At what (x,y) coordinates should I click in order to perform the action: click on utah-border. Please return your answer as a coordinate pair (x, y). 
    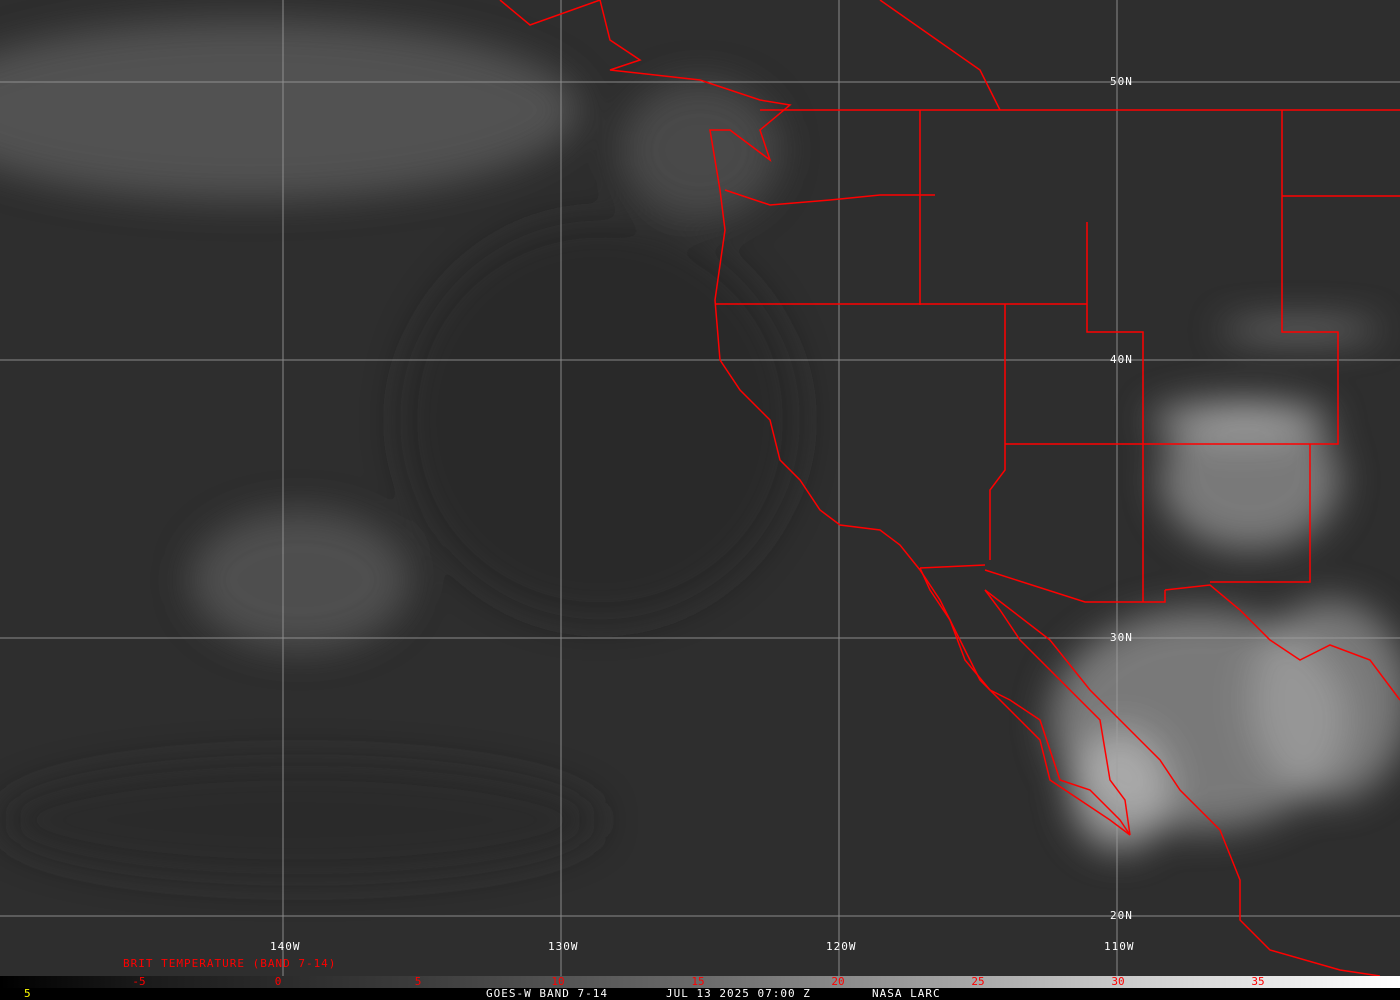
    Looking at the image, I should click on (1115, 412).